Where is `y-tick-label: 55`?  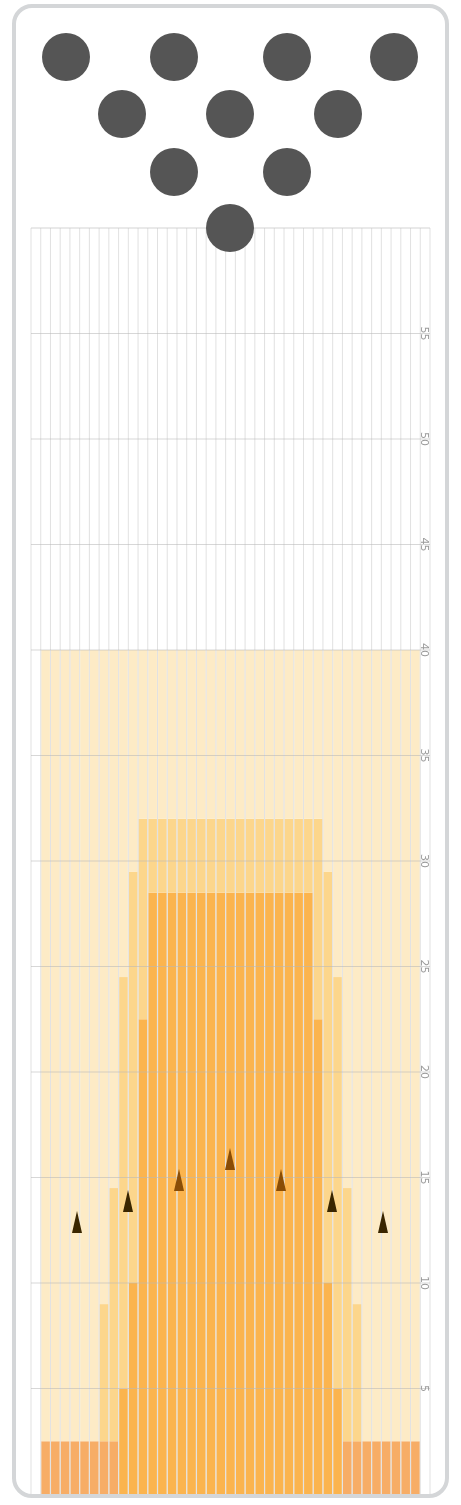
y-tick-label: 55 is located at coordinates (424, 333).